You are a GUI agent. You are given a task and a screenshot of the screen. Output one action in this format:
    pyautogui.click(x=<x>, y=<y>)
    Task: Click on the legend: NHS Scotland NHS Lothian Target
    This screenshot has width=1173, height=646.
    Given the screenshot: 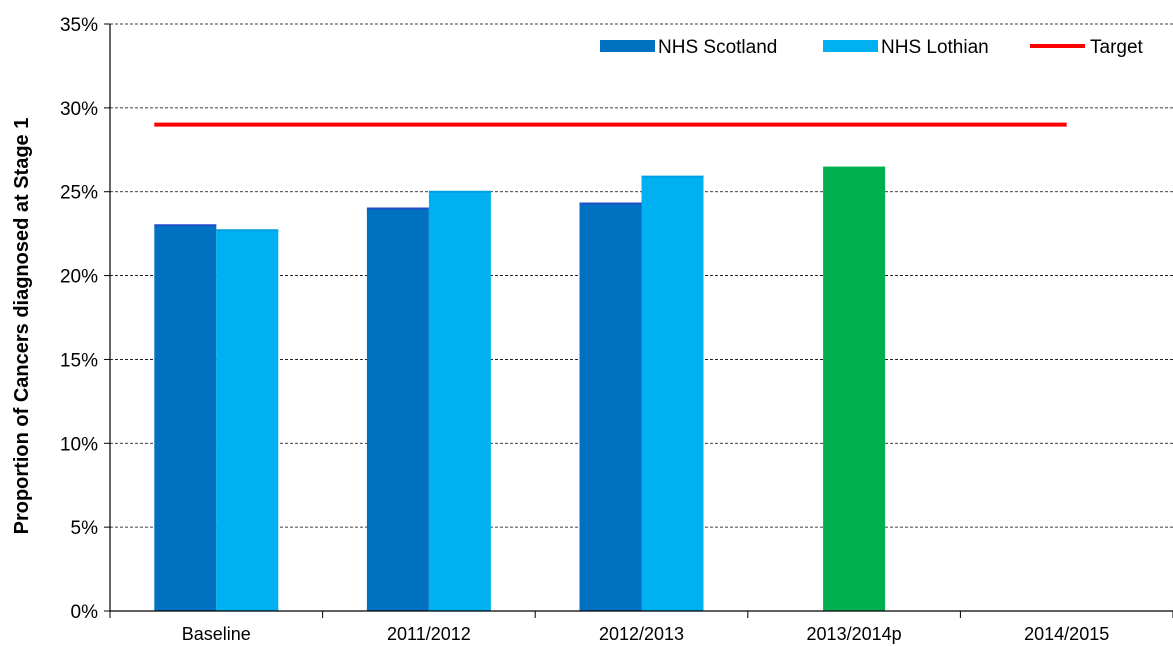 What is the action you would take?
    pyautogui.click(x=872, y=47)
    